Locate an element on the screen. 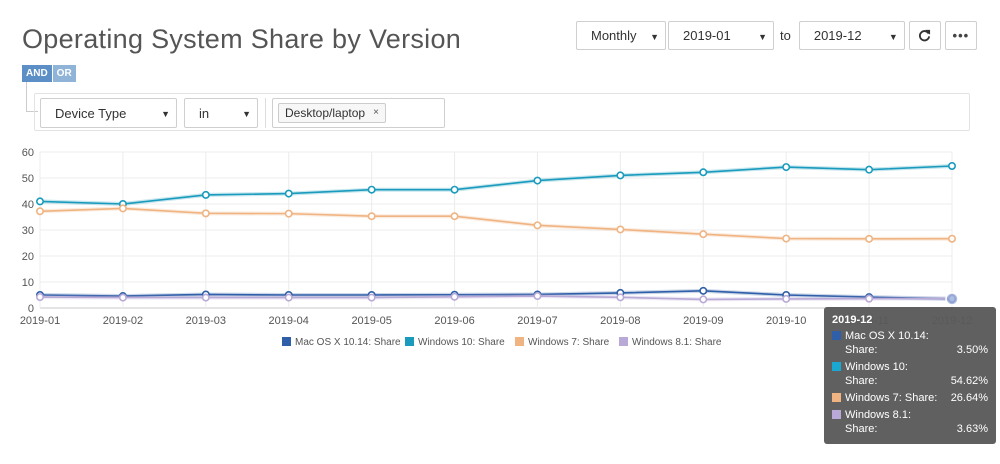  y-tick-label: 60 is located at coordinates (28, 153).